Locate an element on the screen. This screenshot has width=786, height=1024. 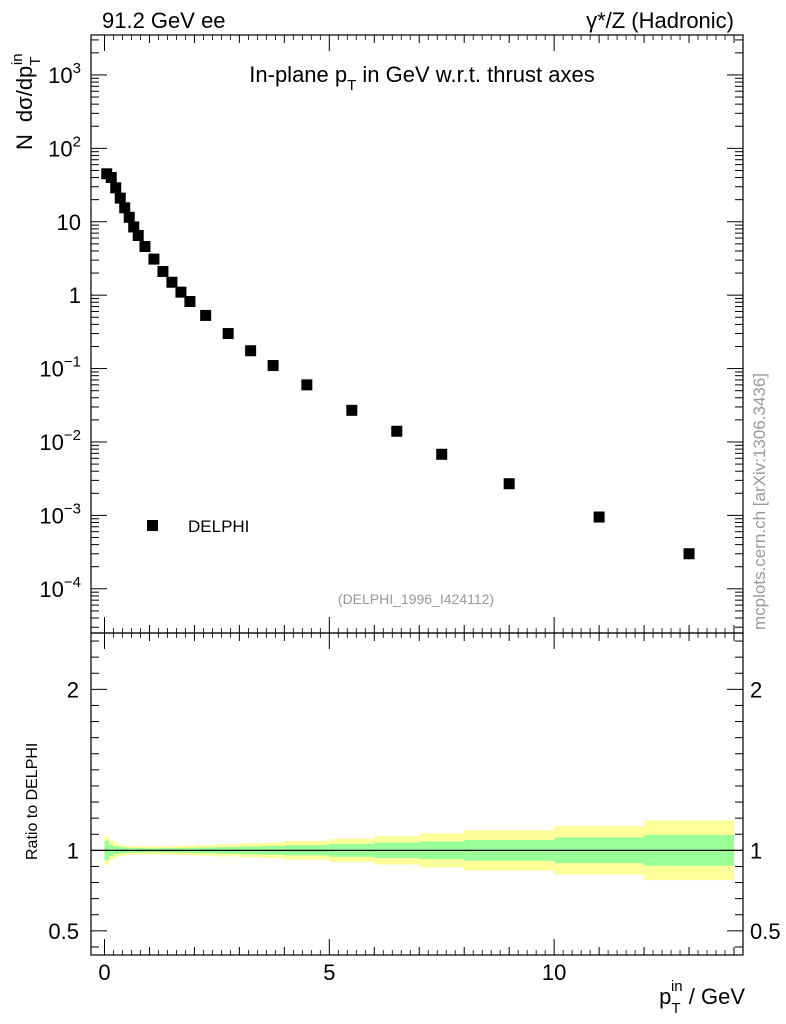
y-tick-exponent: −4 is located at coordinates (72, 582).